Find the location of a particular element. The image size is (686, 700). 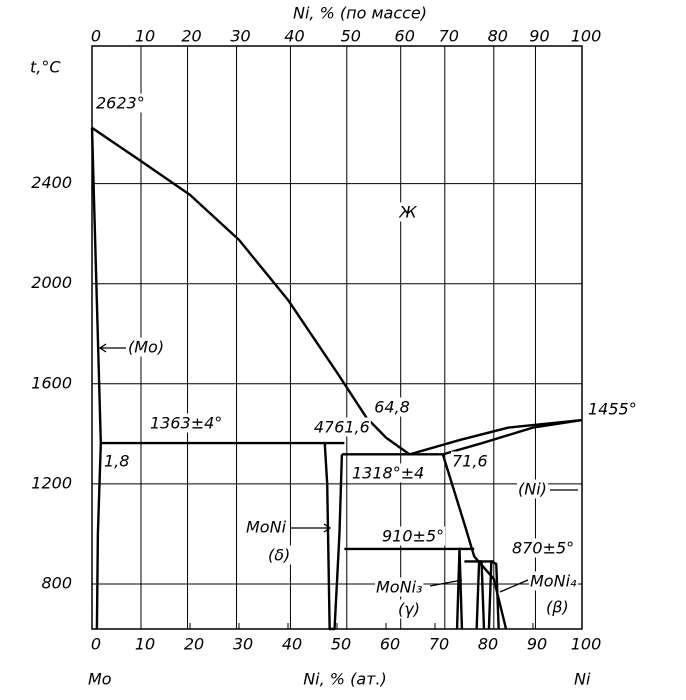

annotation: 1455° is located at coordinates (612, 409).